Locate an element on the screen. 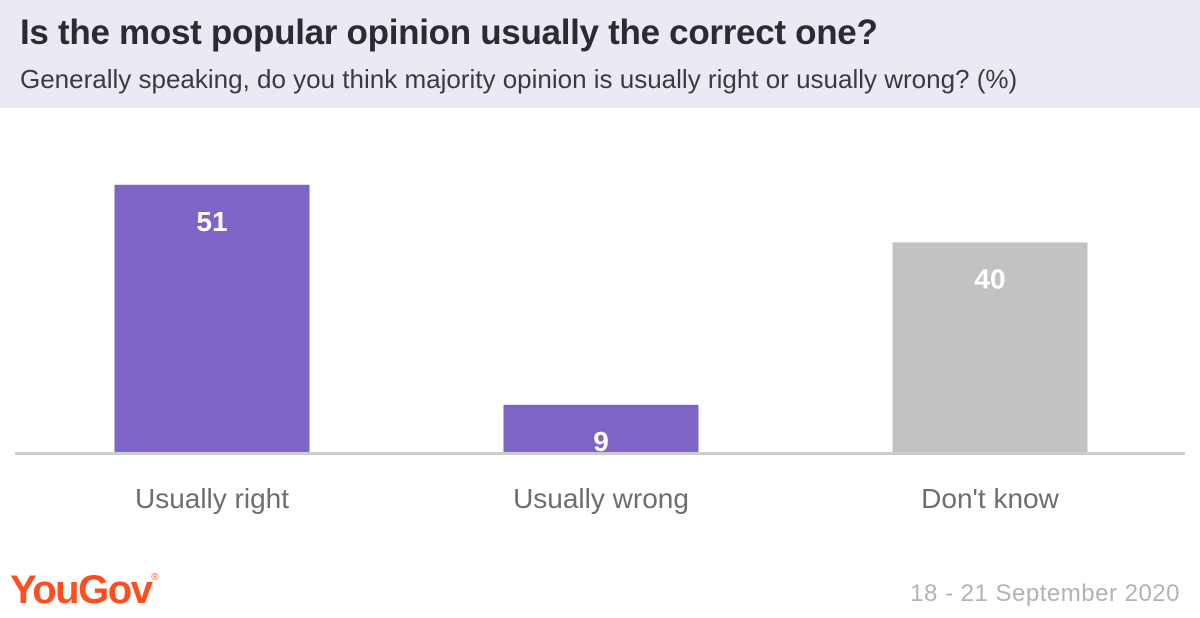 Image resolution: width=1200 pixels, height=618 pixels. bar-value-label: 9 is located at coordinates (601, 441).